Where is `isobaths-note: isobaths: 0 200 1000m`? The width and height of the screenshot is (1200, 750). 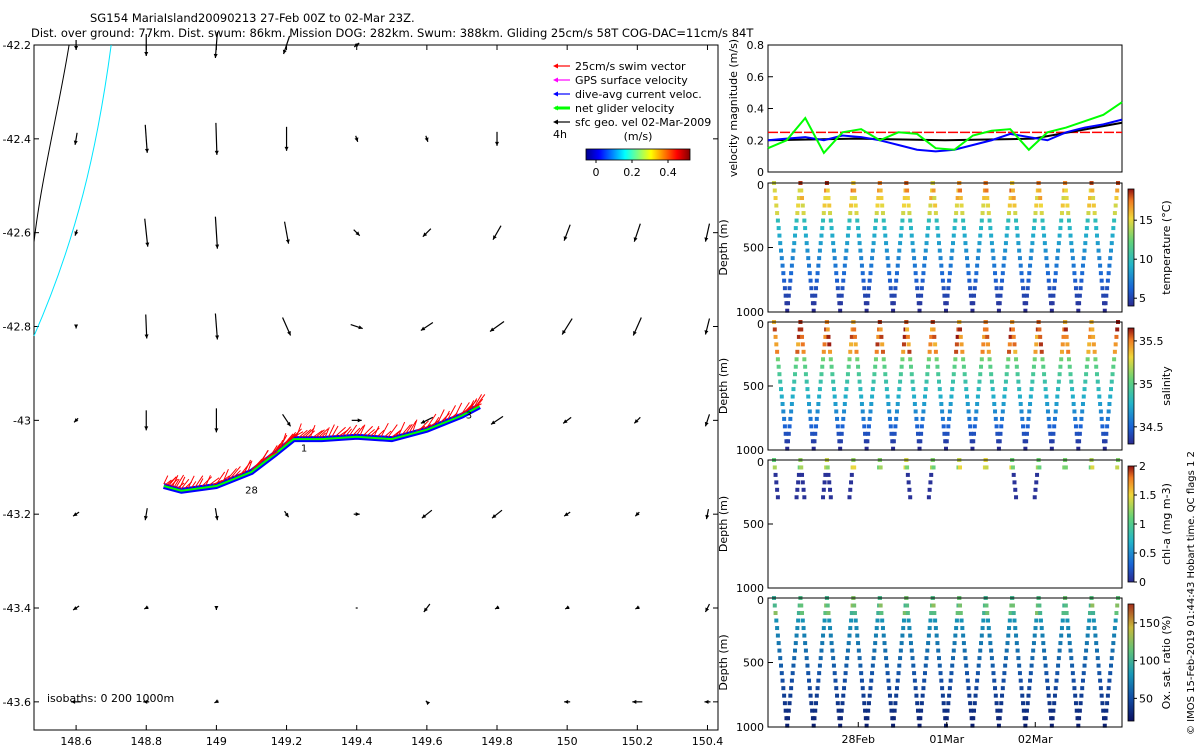
isobaths-note: isobaths: 0 200 1000m is located at coordinates (110, 698).